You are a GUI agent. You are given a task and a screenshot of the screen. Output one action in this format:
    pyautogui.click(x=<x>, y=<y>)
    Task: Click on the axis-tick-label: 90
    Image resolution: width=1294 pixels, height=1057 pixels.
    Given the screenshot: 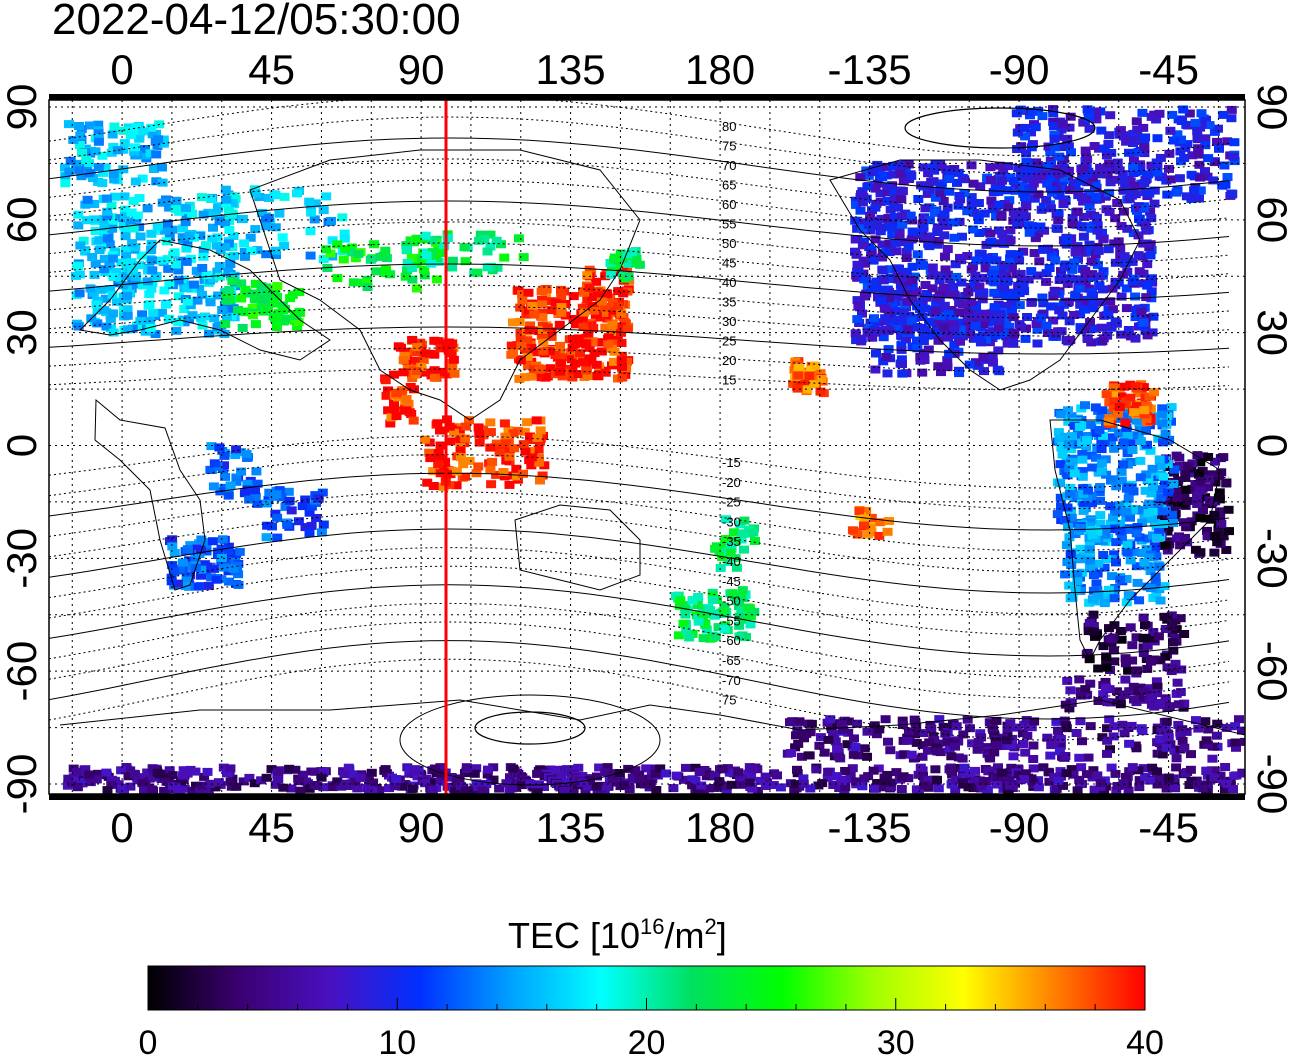 What is the action you would take?
    pyautogui.click(x=421, y=827)
    